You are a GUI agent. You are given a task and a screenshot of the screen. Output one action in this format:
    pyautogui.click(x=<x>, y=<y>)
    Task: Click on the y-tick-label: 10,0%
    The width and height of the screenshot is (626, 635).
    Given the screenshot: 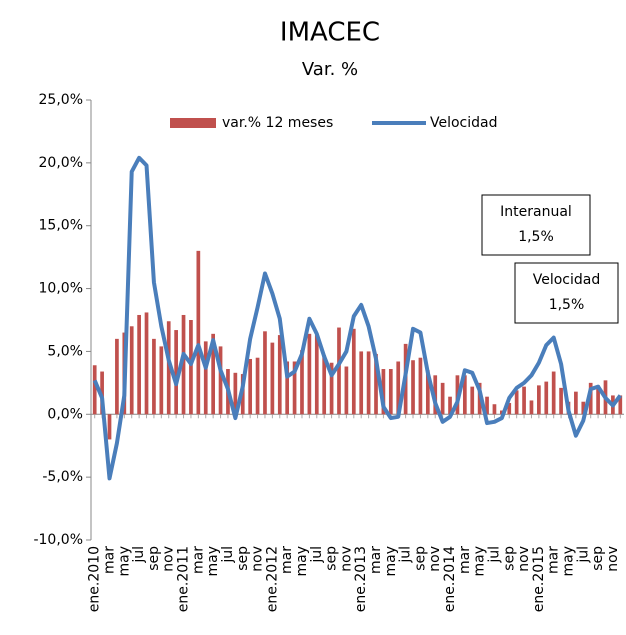 What is the action you would take?
    pyautogui.click(x=61, y=289)
    